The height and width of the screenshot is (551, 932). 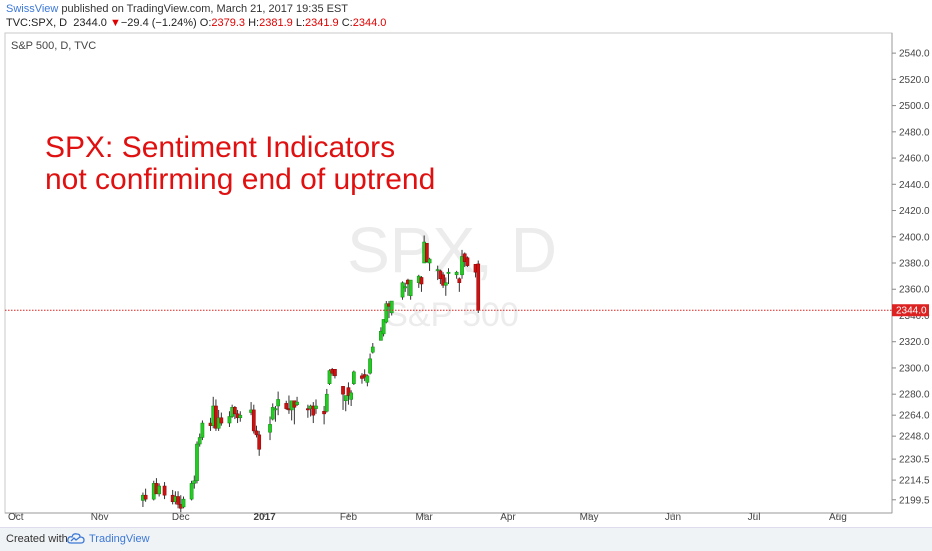 I want to click on price-tick-label: 2214.5, so click(x=914, y=481).